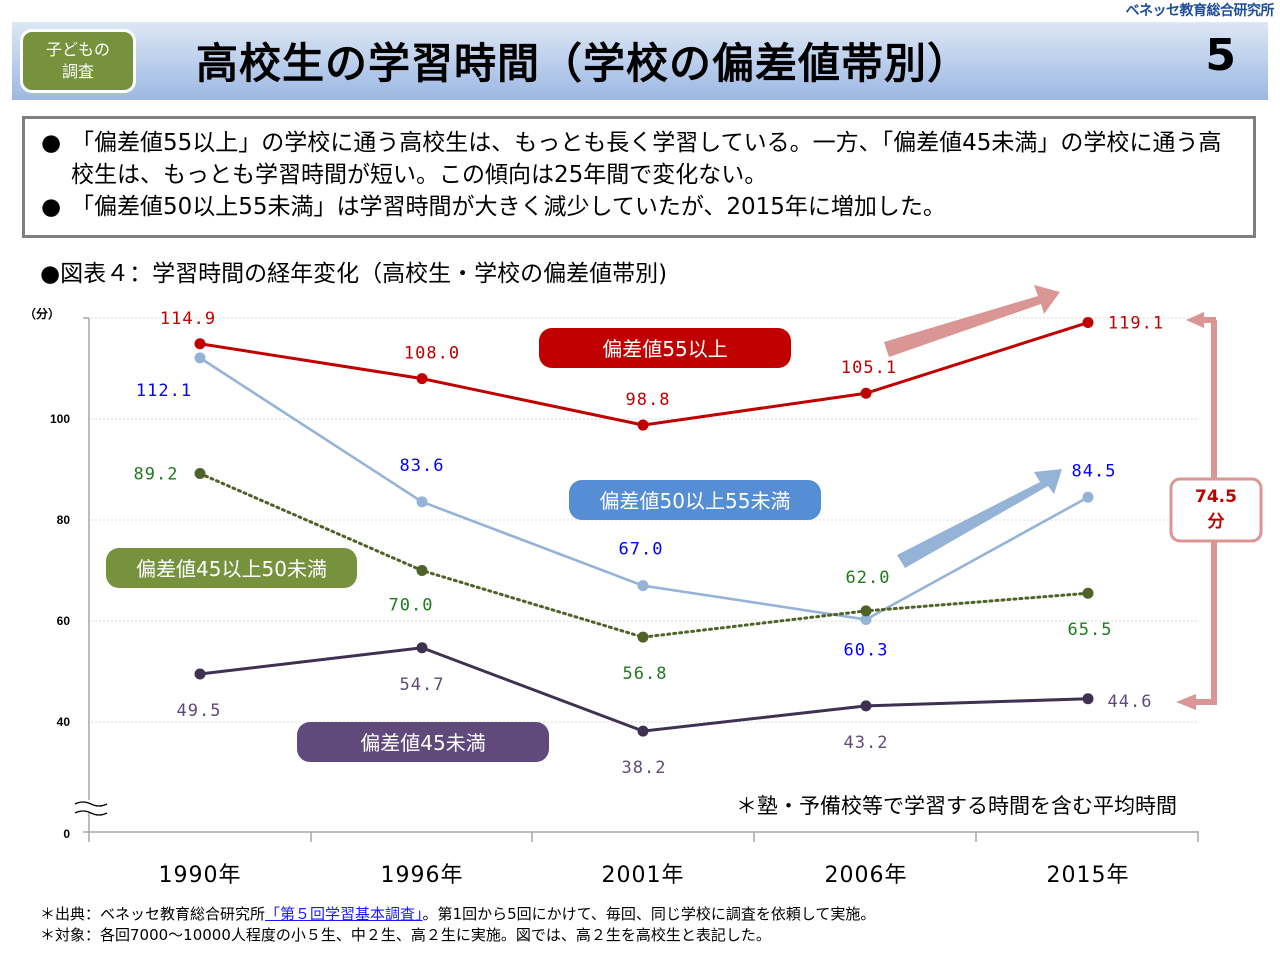 The height and width of the screenshot is (960, 1280). What do you see at coordinates (1216, 497) in the screenshot?
I see `gap-value: 74.5` at bounding box center [1216, 497].